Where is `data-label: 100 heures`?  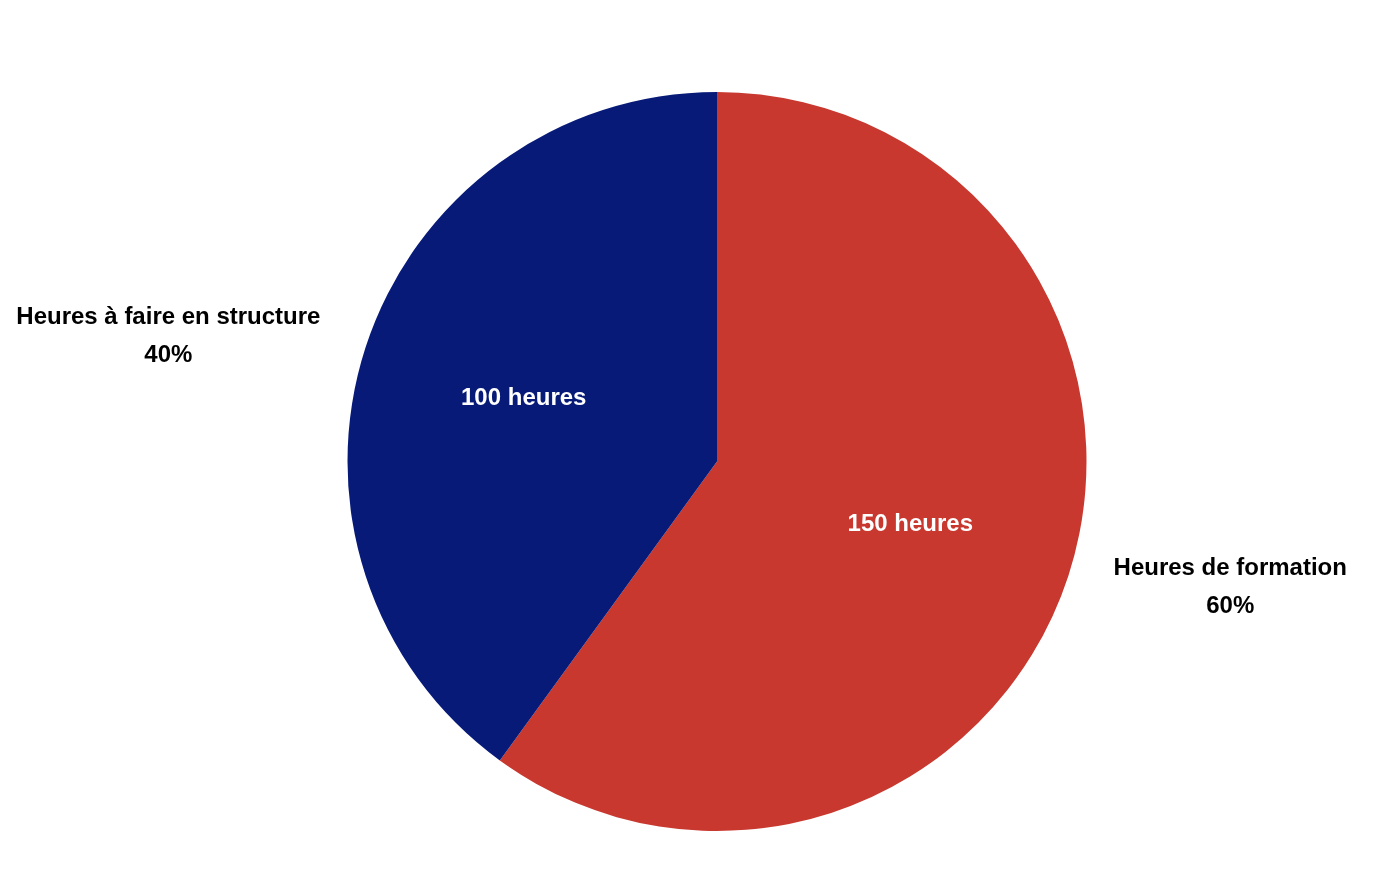
data-label: 100 heures is located at coordinates (524, 397).